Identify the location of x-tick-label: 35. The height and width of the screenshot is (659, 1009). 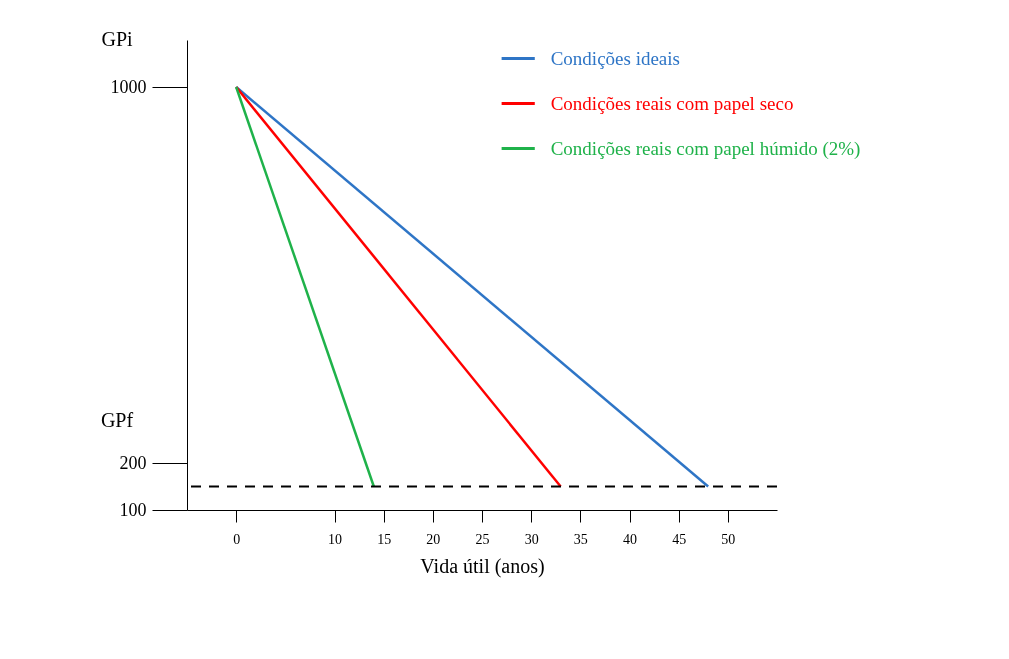
(580, 539).